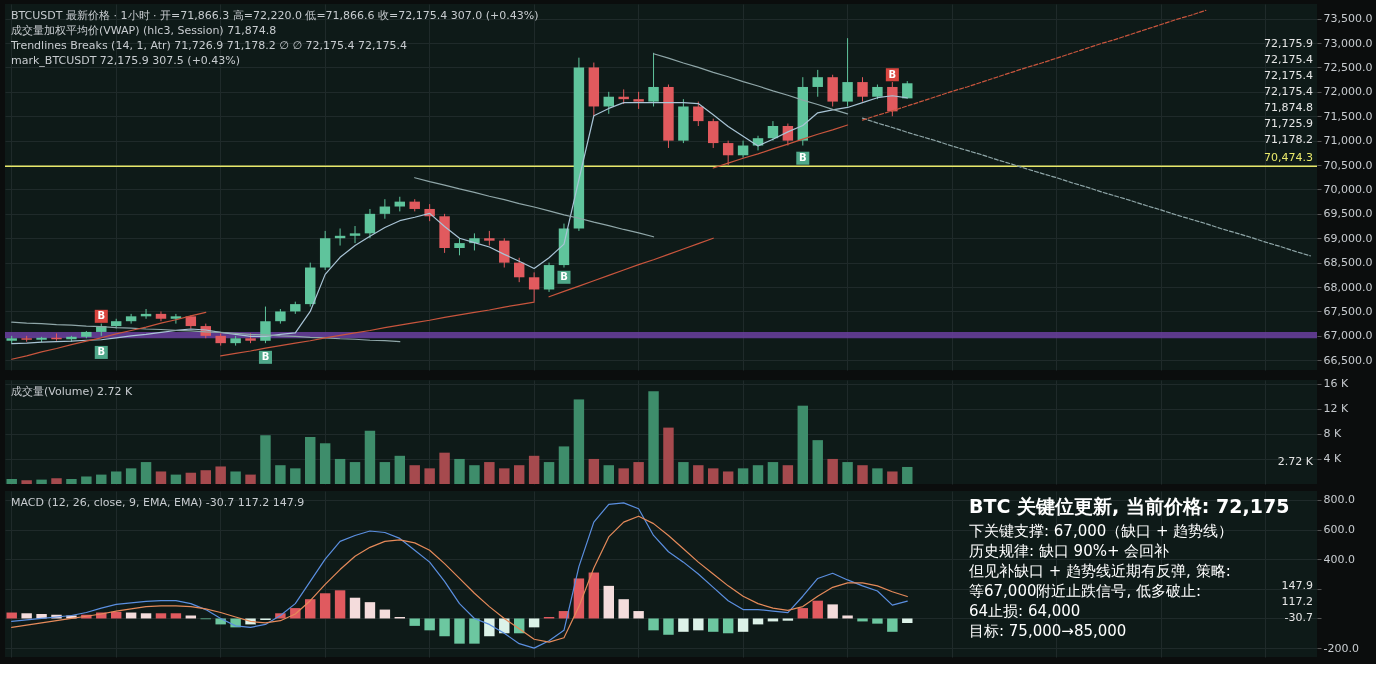 This screenshot has height=681, width=1390. I want to click on y-tick-label: 71,500.0, so click(1348, 116).